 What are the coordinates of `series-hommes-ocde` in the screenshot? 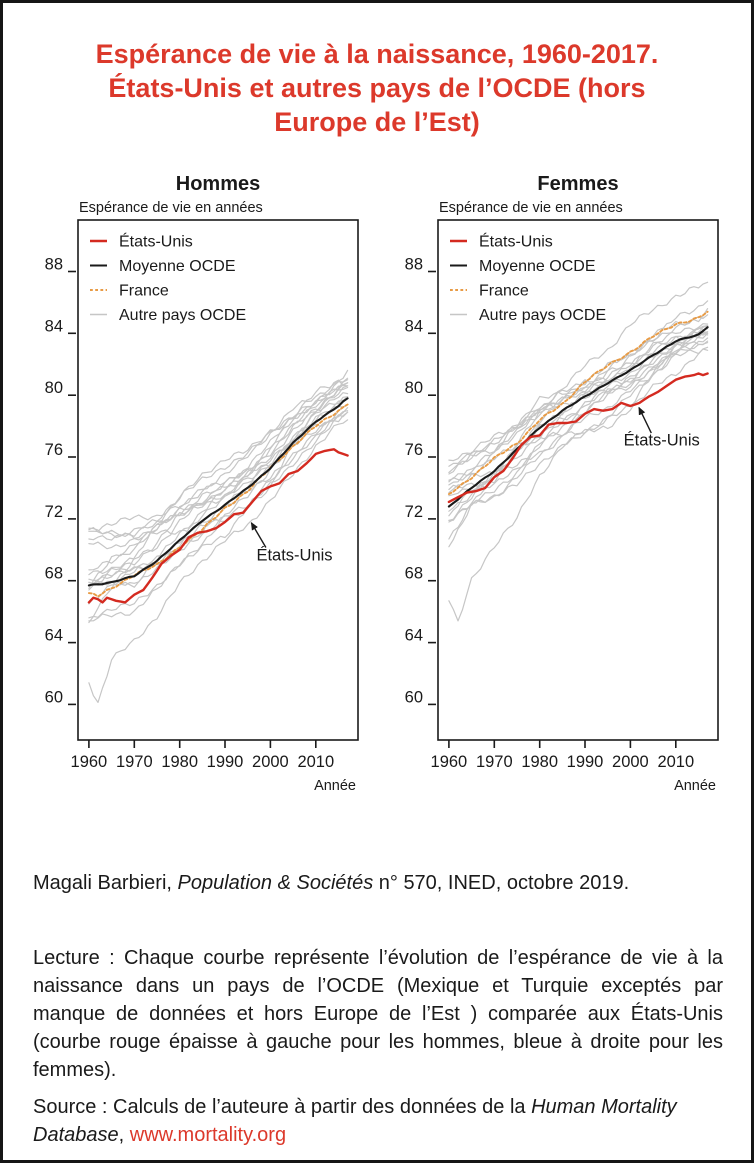 It's located at (218, 492).